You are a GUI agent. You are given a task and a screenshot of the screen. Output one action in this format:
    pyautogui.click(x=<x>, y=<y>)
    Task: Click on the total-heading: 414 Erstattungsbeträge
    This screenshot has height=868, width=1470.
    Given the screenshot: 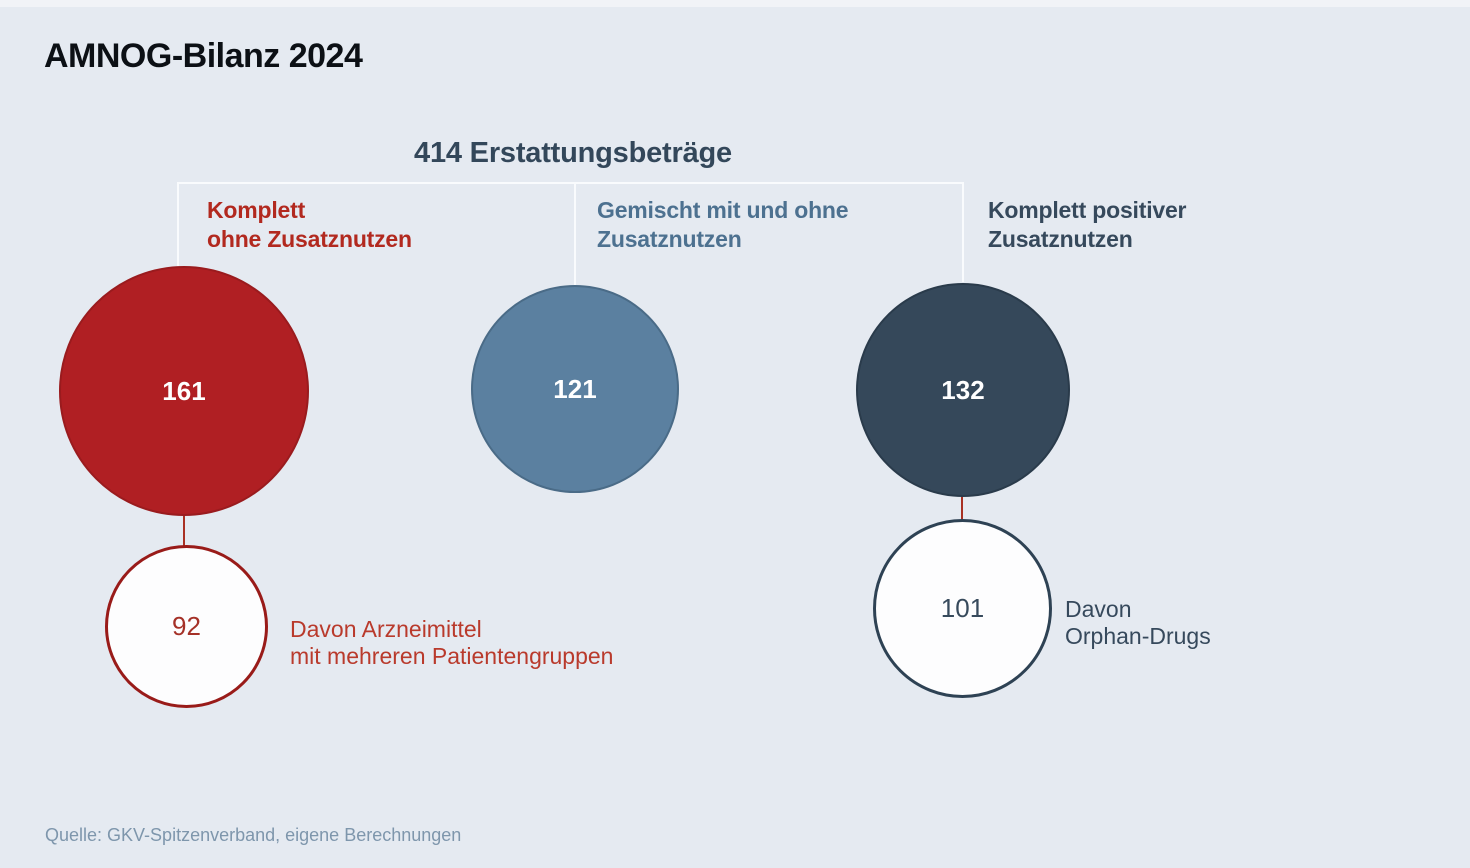 What is the action you would take?
    pyautogui.click(x=573, y=153)
    